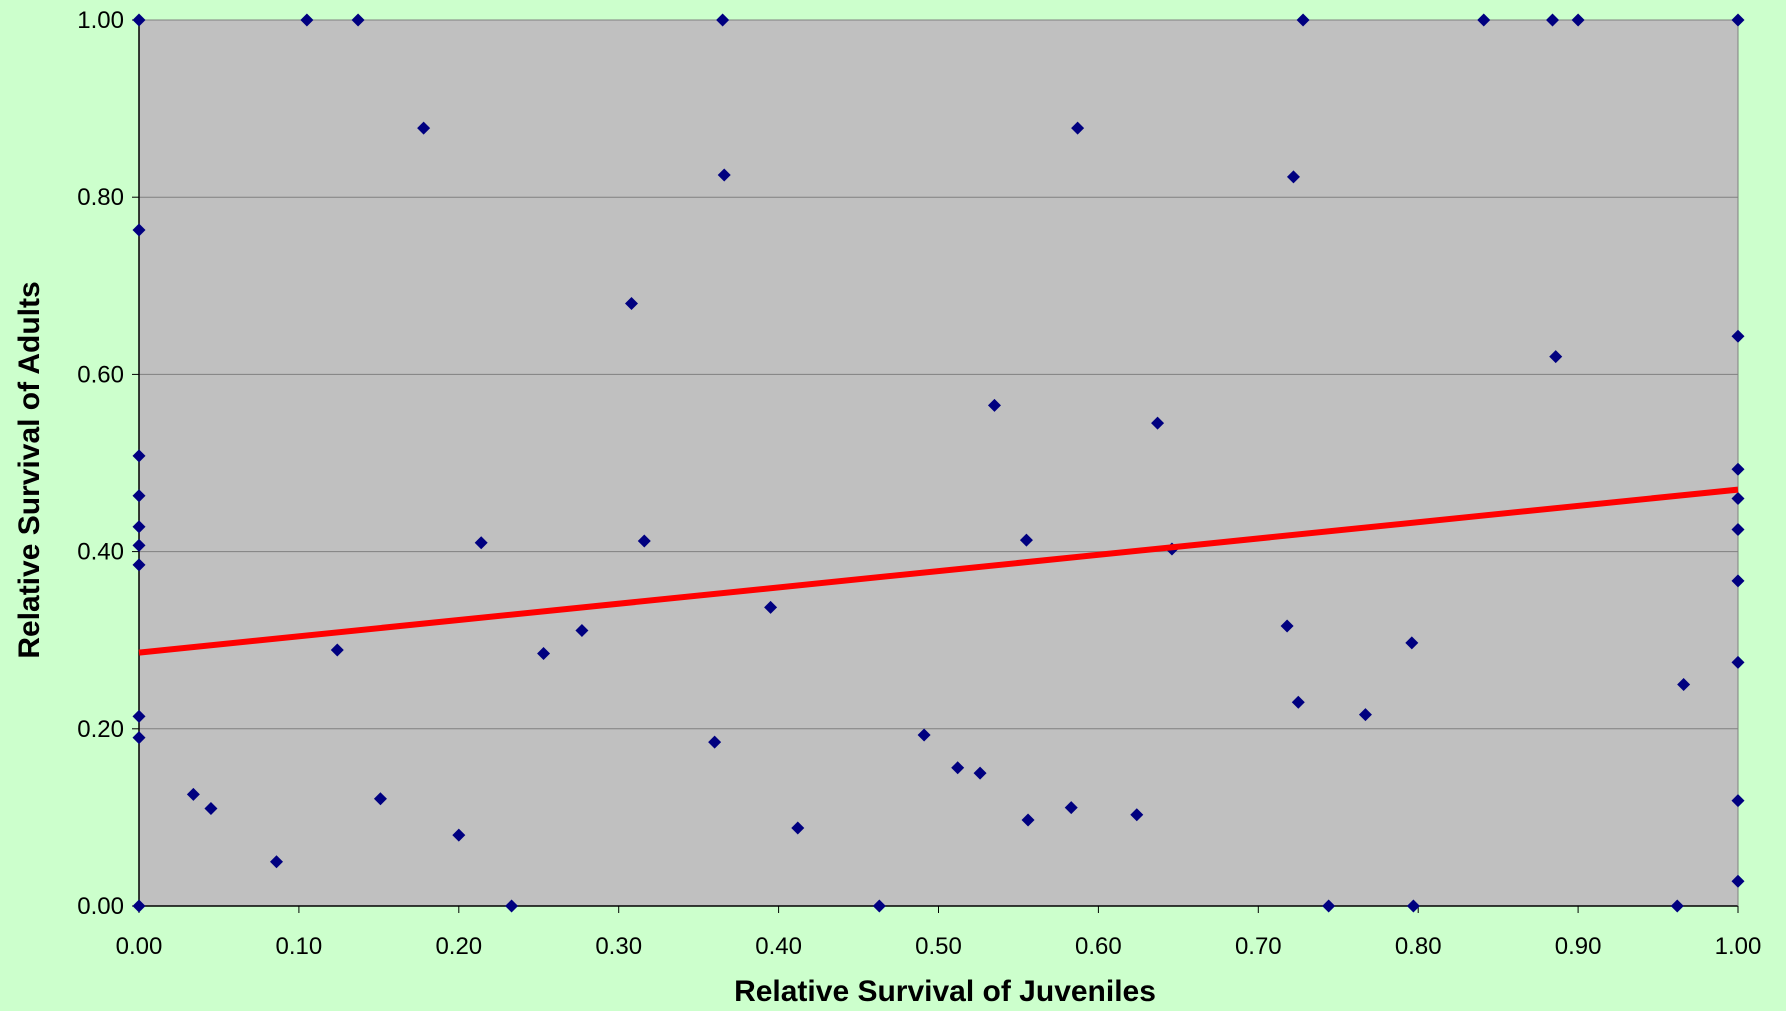 This screenshot has width=1786, height=1011. Describe the element at coordinates (100, 374) in the screenshot. I see `y-tick-label: 0.60` at that location.